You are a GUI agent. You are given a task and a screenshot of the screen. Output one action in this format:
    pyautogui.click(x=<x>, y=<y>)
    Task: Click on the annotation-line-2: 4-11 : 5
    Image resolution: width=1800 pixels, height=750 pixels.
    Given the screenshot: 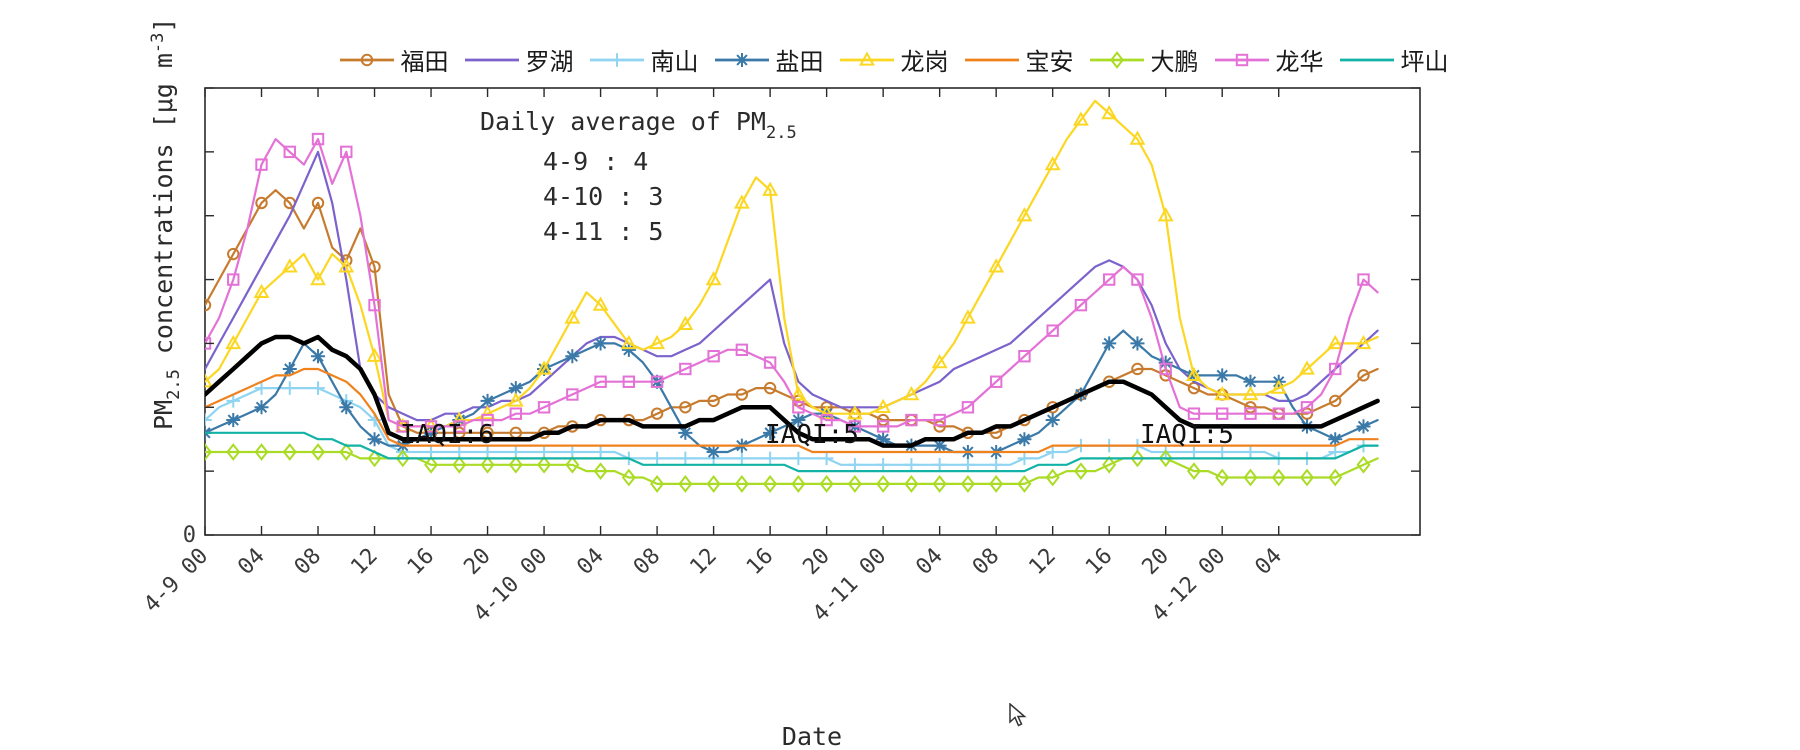 What is the action you would take?
    pyautogui.click(x=603, y=231)
    